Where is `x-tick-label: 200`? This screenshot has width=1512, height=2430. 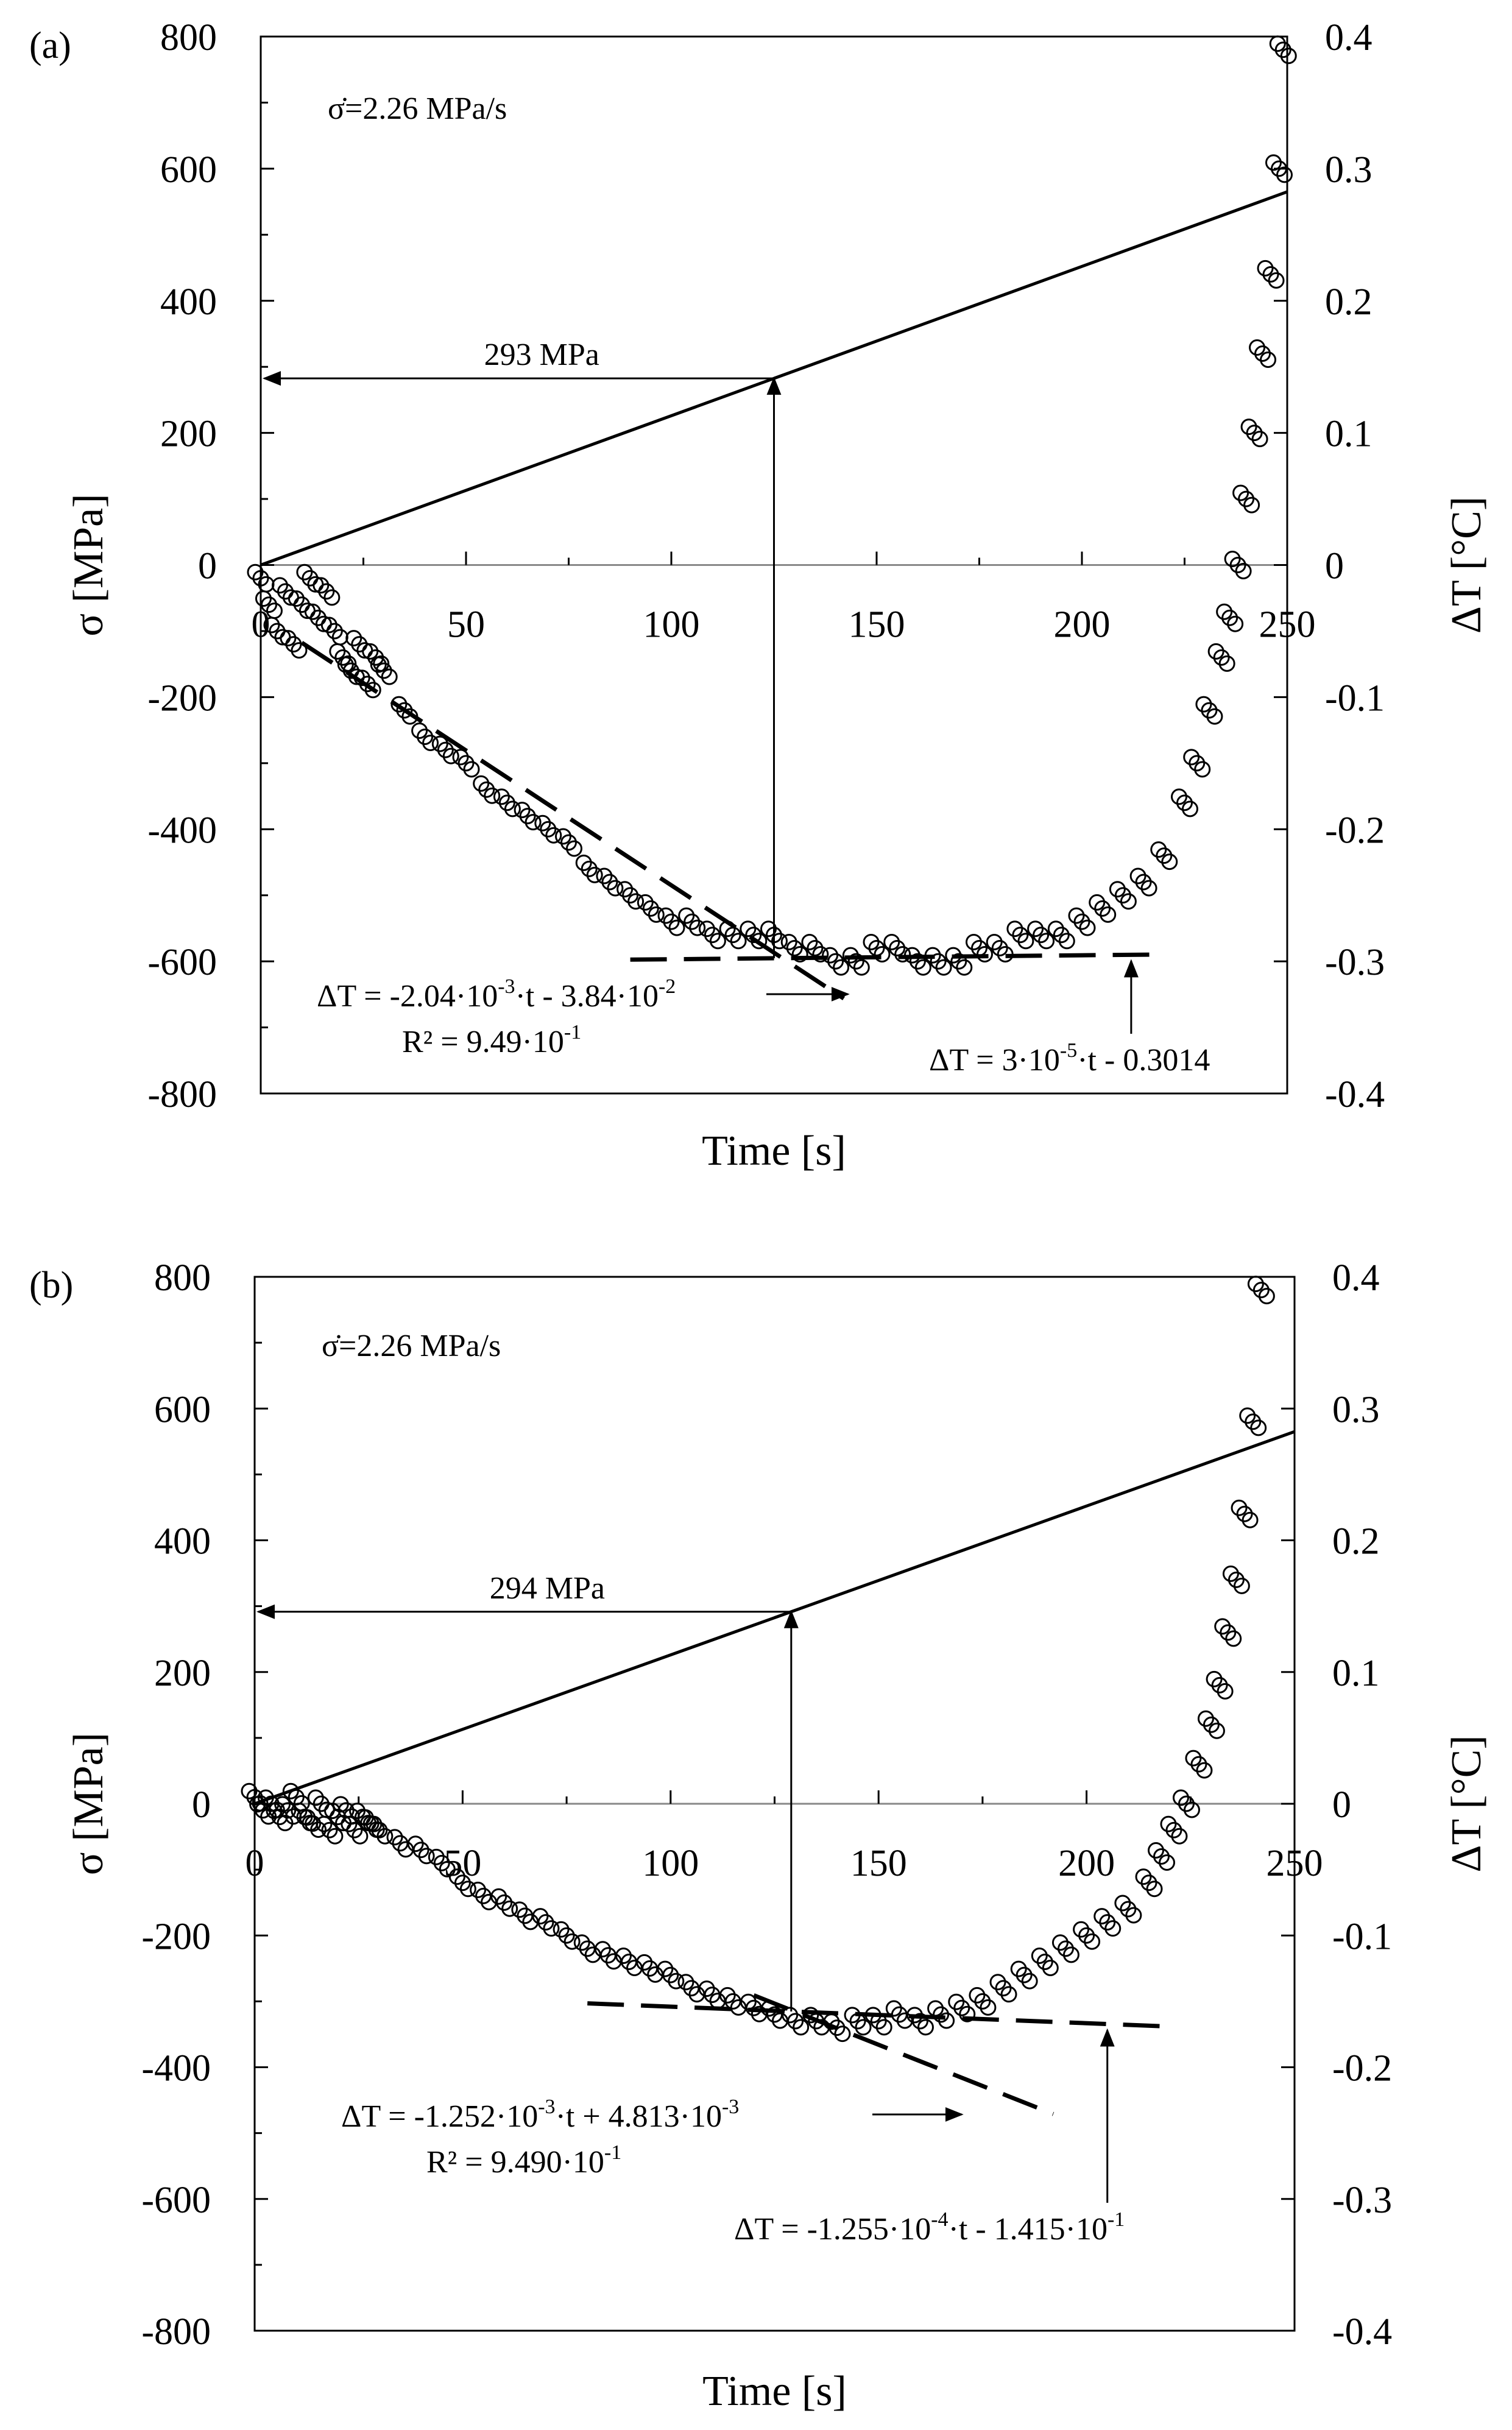 x-tick-label: 200 is located at coordinates (1086, 1863).